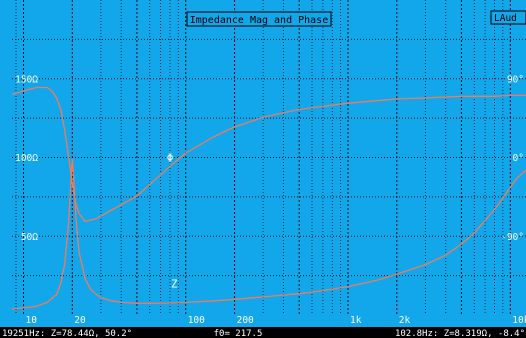  Describe the element at coordinates (29, 237) in the screenshot. I see `left-tick-label: 50Ω` at that location.